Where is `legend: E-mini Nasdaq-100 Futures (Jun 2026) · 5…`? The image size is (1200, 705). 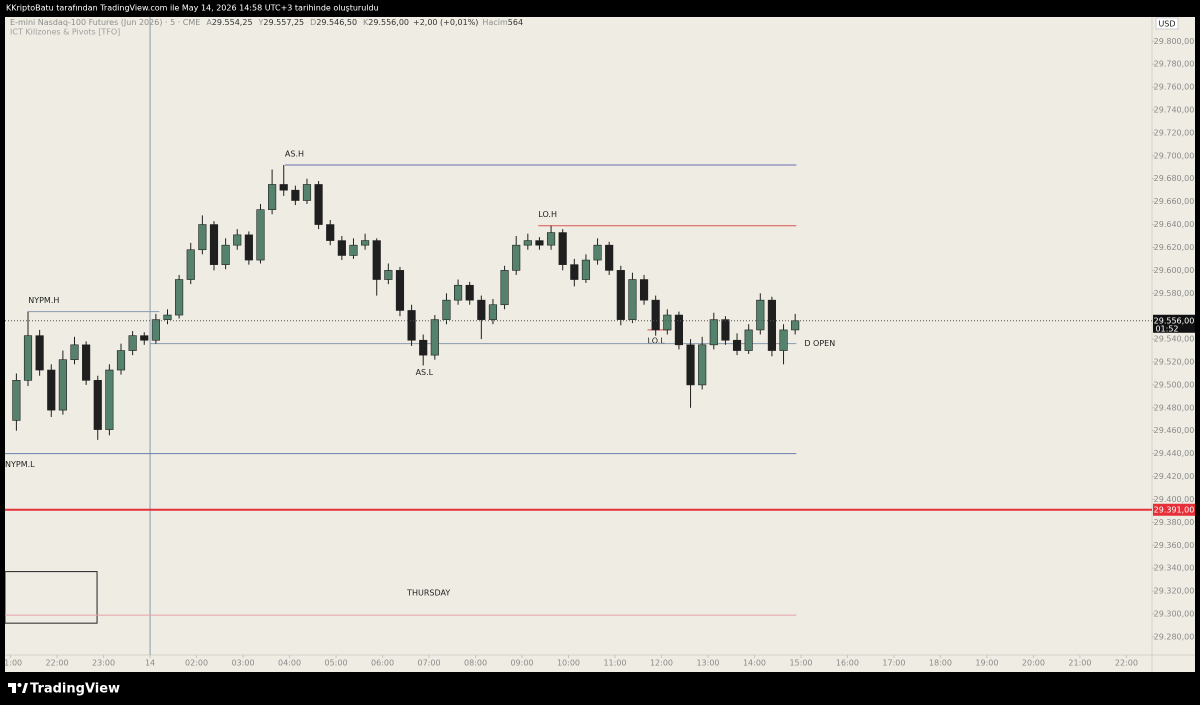
legend: E-mini Nasdaq-100 Futures (Jun 2026) · 5… is located at coordinates (266, 22).